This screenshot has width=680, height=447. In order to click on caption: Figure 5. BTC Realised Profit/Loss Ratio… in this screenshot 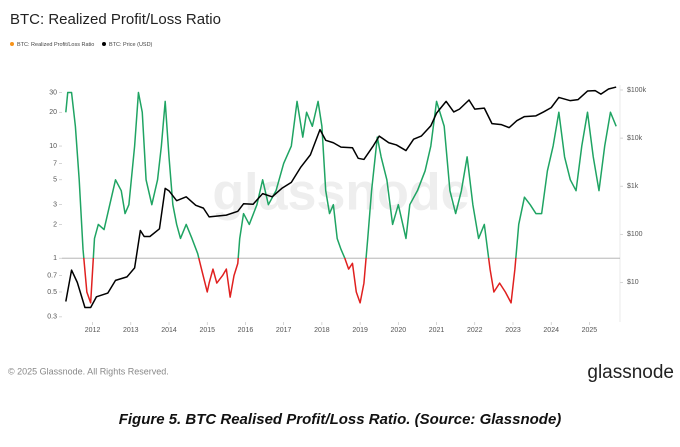, I will do `click(340, 419)`.